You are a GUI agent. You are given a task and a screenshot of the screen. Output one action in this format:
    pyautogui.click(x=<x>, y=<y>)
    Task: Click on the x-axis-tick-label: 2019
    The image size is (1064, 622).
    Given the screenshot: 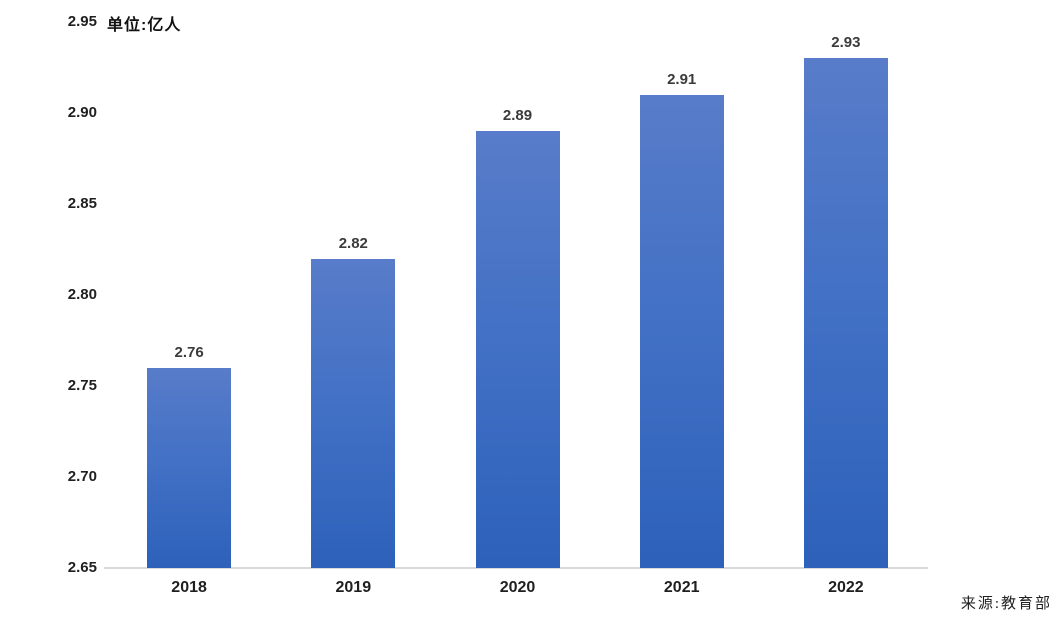 What is the action you would take?
    pyautogui.click(x=353, y=587)
    